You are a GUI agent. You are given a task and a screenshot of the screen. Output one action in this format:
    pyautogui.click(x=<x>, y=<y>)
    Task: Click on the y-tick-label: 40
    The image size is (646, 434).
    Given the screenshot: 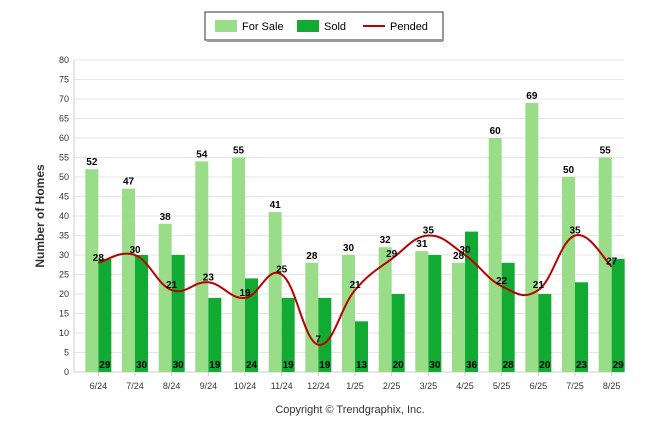 What is the action you would take?
    pyautogui.click(x=64, y=216)
    